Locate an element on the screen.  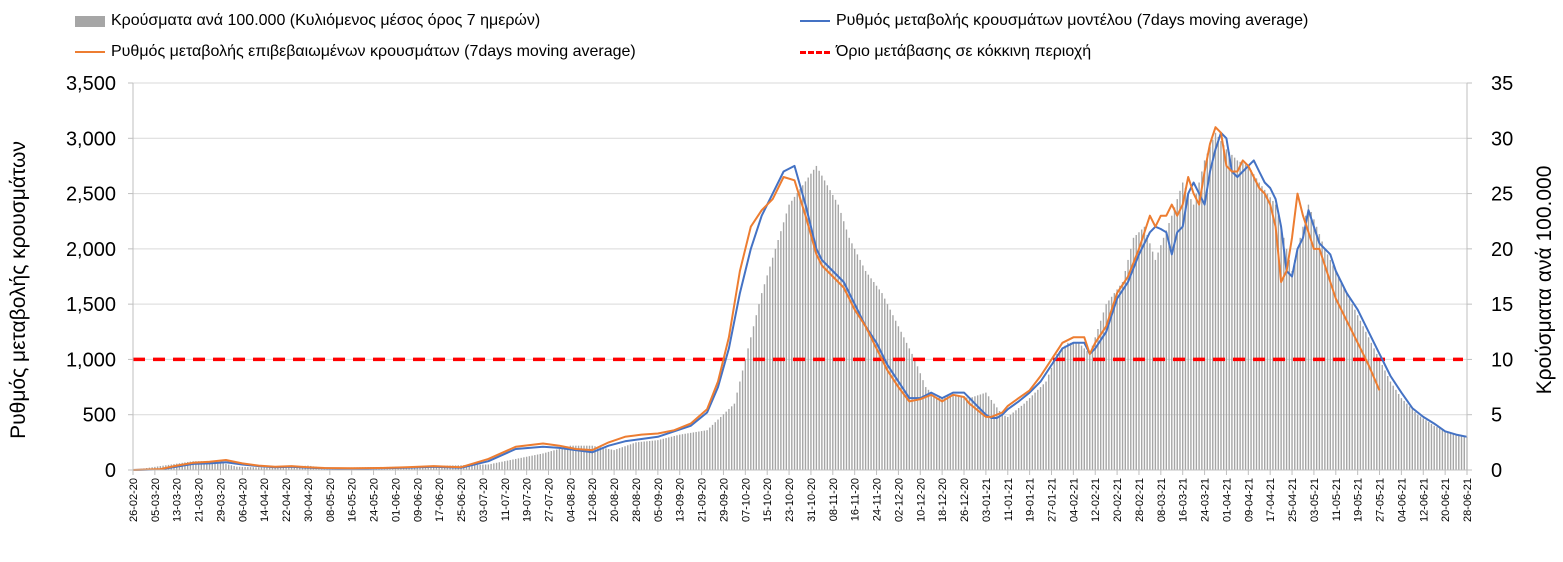
x-tick-label: 26-12-20 is located at coordinates (965, 500).